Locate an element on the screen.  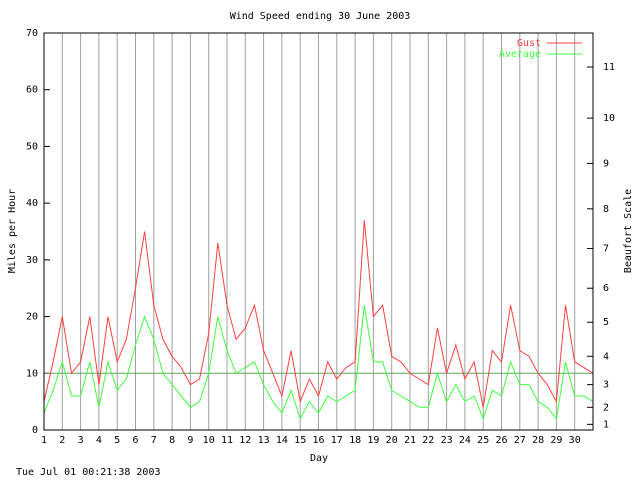
y2-tick-label: 10 is located at coordinates (609, 118).